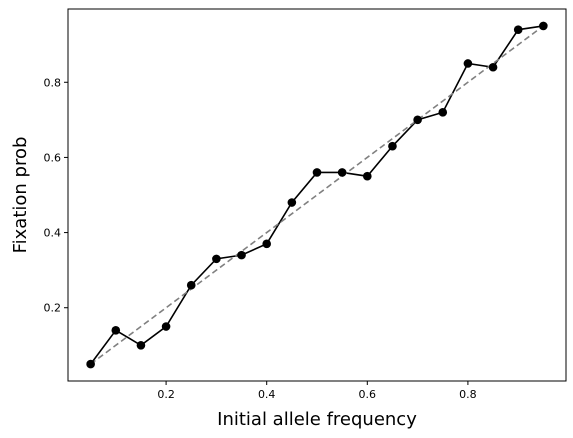 This screenshot has height=438, width=573. What do you see at coordinates (368, 394) in the screenshot?
I see `x-tick-label: 0.6` at bounding box center [368, 394].